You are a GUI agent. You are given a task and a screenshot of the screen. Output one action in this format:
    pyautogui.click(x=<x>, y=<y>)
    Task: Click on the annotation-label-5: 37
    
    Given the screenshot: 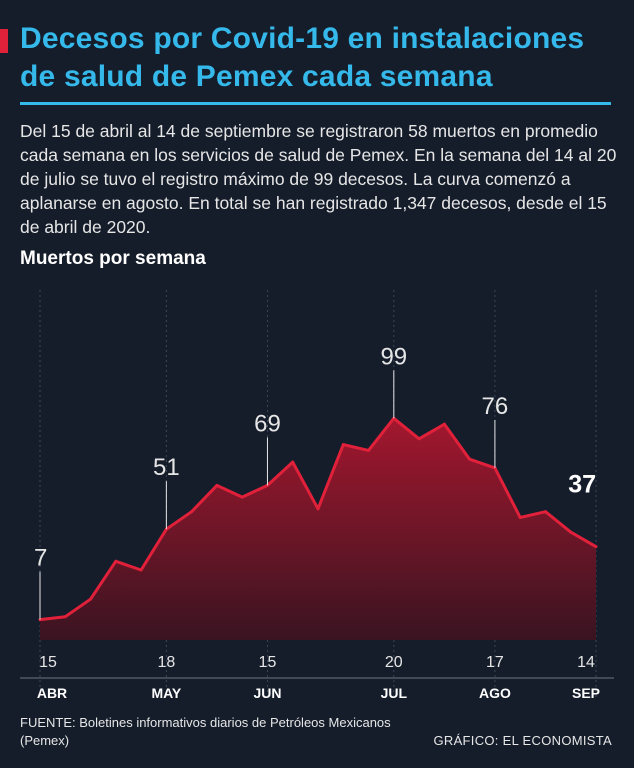 What is the action you would take?
    pyautogui.click(x=582, y=485)
    